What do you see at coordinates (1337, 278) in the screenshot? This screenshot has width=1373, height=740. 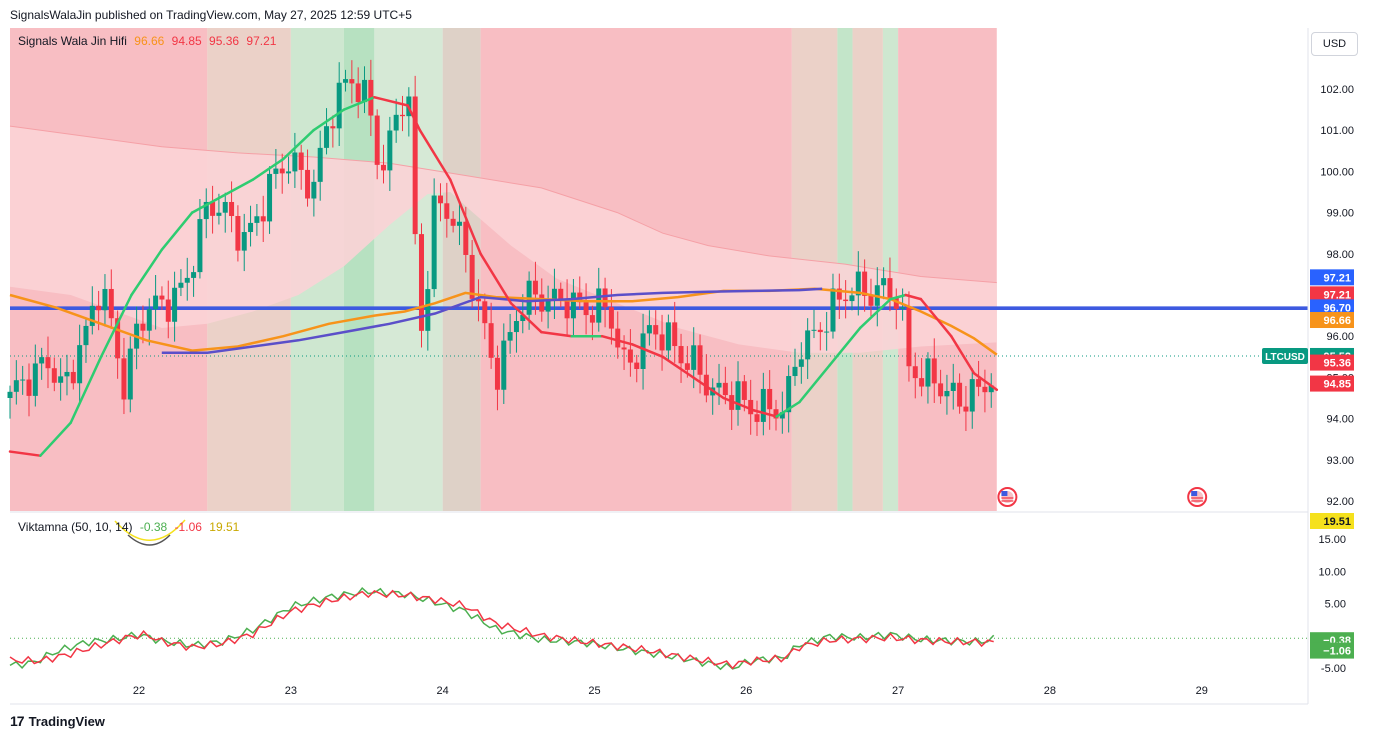 I see `price-label-0-text: 97.21` at bounding box center [1337, 278].